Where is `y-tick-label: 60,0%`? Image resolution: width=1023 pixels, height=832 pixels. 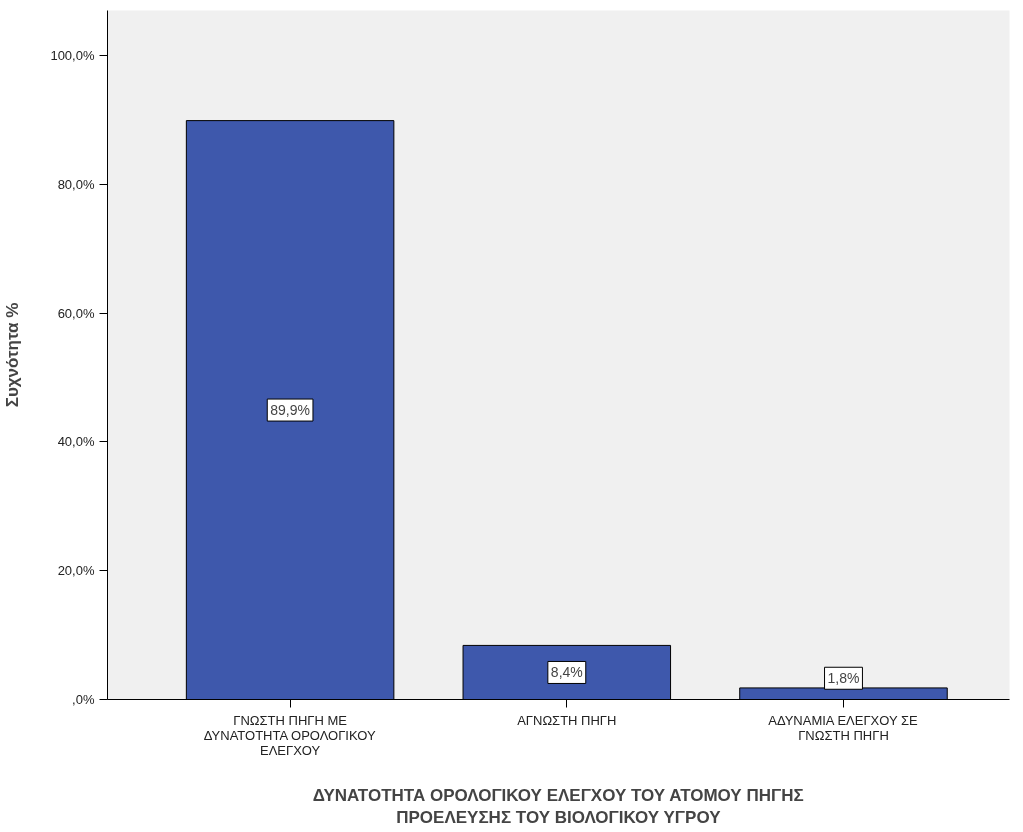
y-tick-label: 60,0% is located at coordinates (76, 313).